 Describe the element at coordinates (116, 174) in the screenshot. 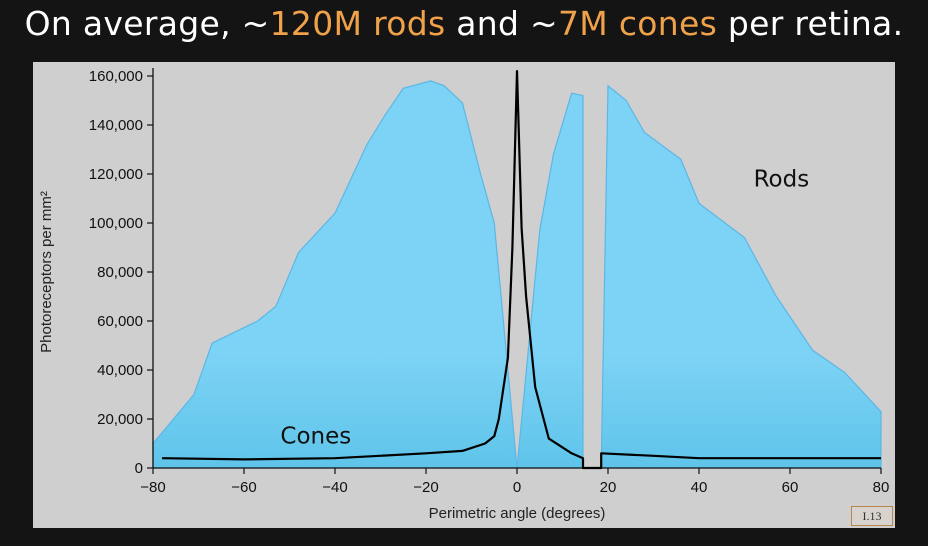

I see `y-tick-label-120000: 120,000` at that location.